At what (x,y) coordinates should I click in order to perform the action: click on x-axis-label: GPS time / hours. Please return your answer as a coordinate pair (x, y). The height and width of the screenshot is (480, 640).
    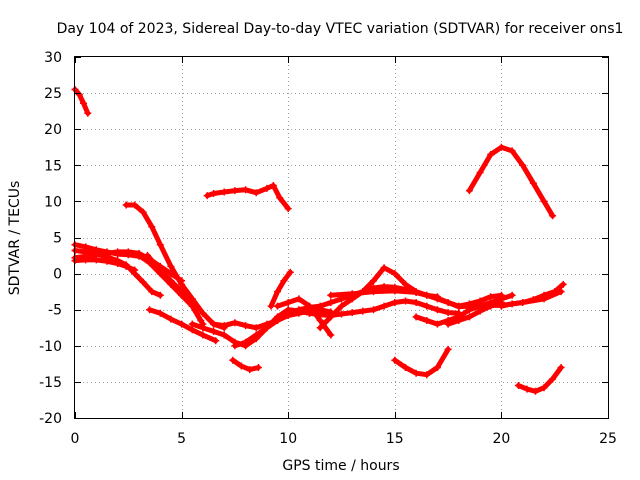
    Looking at the image, I should click on (340, 466).